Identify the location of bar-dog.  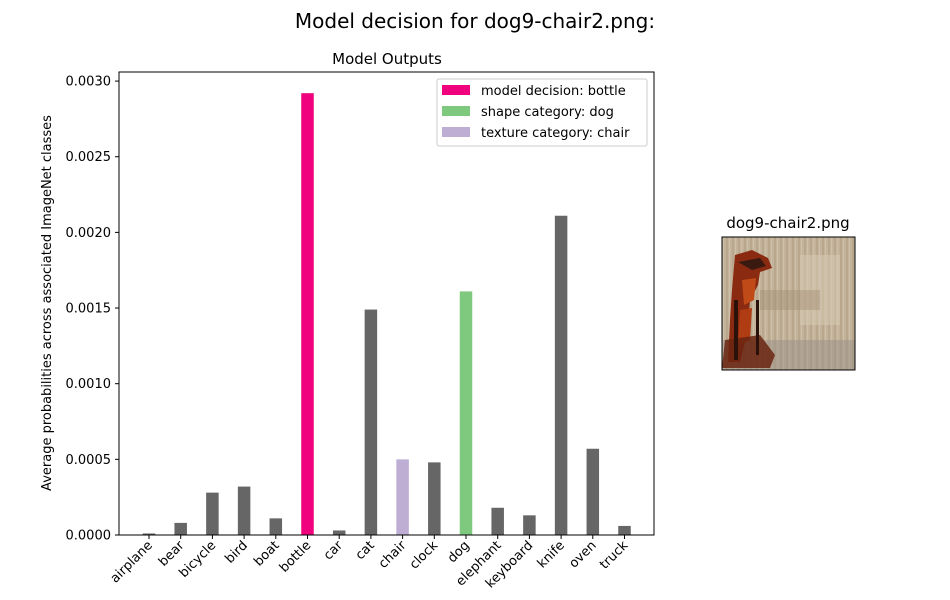
(466, 413).